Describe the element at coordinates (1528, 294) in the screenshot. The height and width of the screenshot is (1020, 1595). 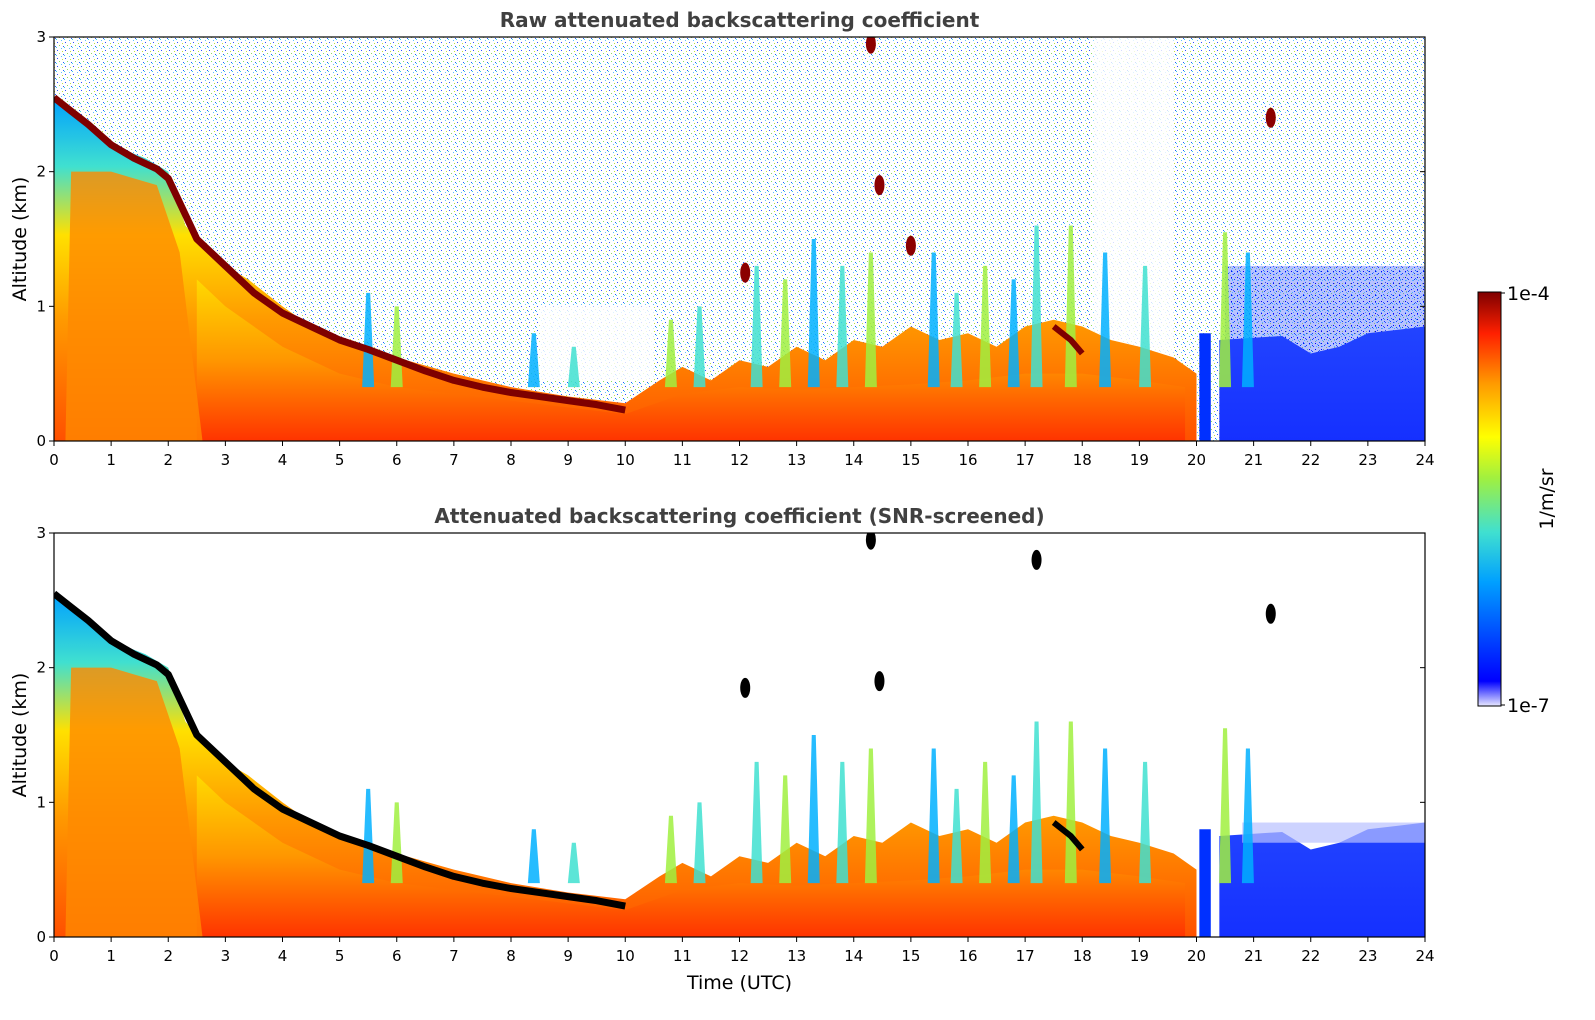
I see `colorbar-max-label: 1e-4` at that location.